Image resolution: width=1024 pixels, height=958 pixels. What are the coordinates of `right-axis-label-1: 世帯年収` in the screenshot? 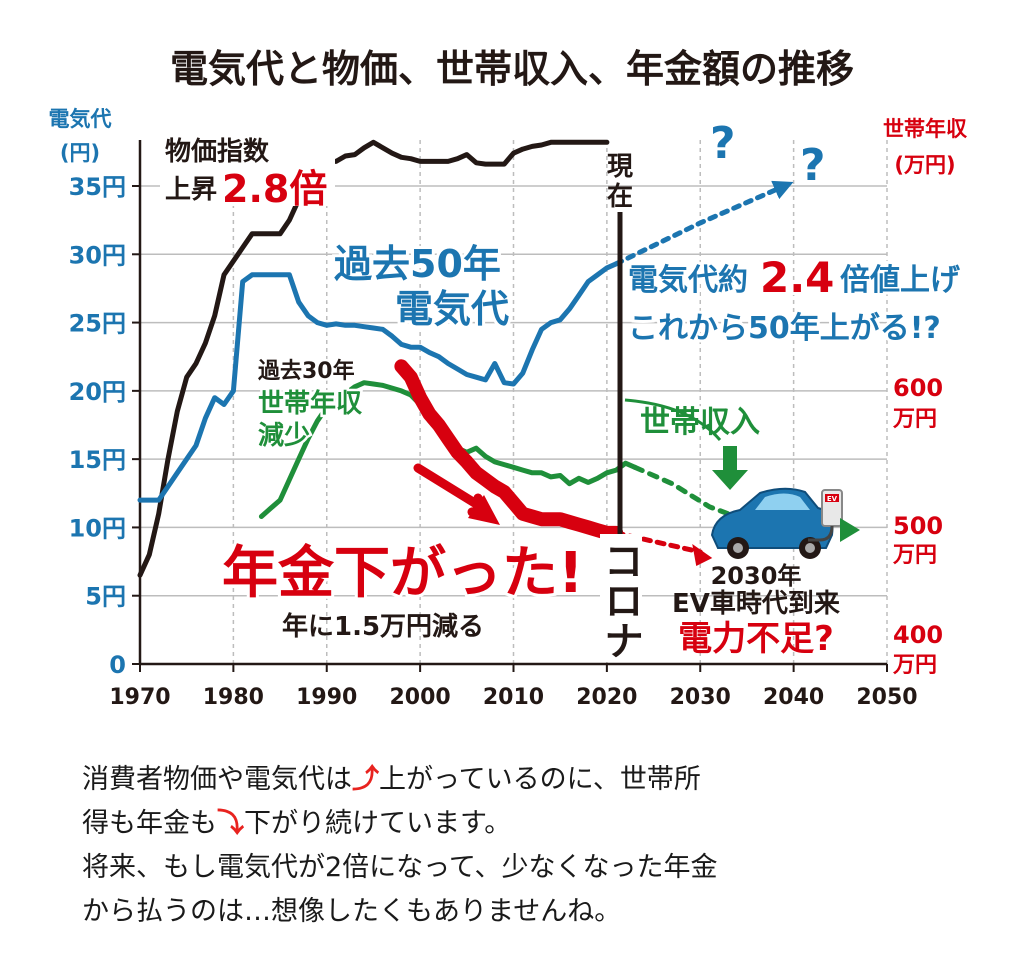 It's located at (925, 129).